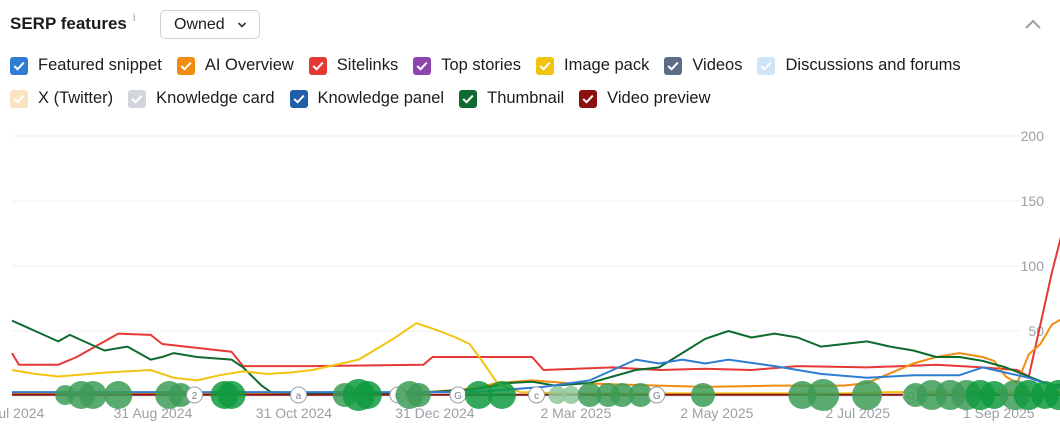 The height and width of the screenshot is (447, 1060). I want to click on owned-filter-dropdown: Owned, so click(210, 24).